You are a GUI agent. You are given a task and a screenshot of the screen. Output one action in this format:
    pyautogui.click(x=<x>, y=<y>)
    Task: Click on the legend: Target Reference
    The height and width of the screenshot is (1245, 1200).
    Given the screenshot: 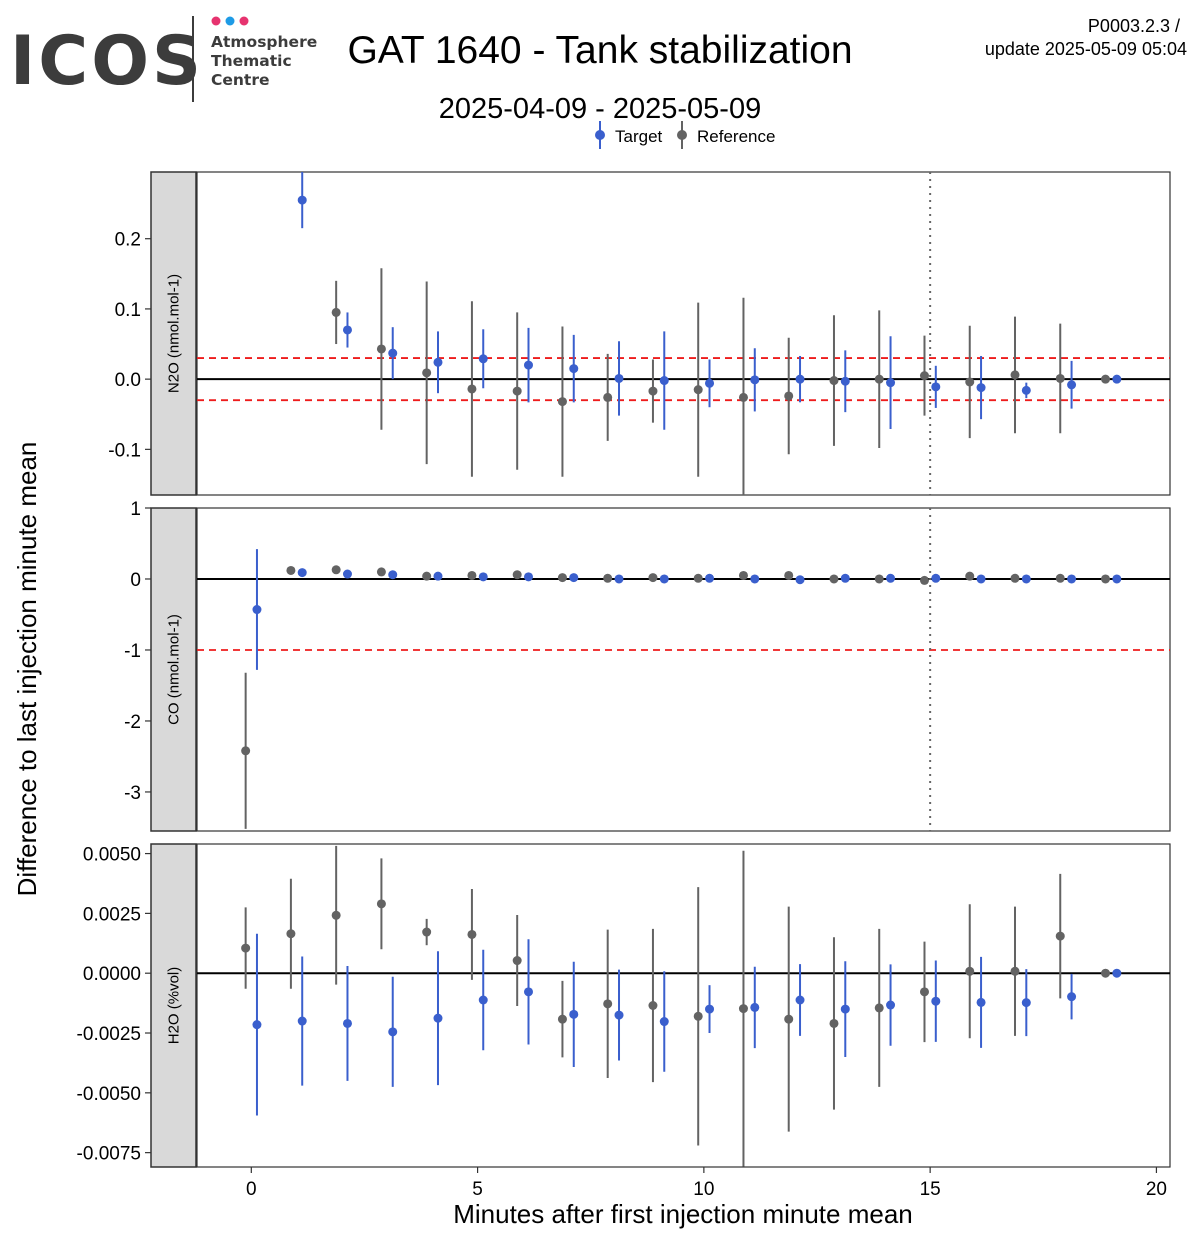 What is the action you would take?
    pyautogui.click(x=685, y=135)
    